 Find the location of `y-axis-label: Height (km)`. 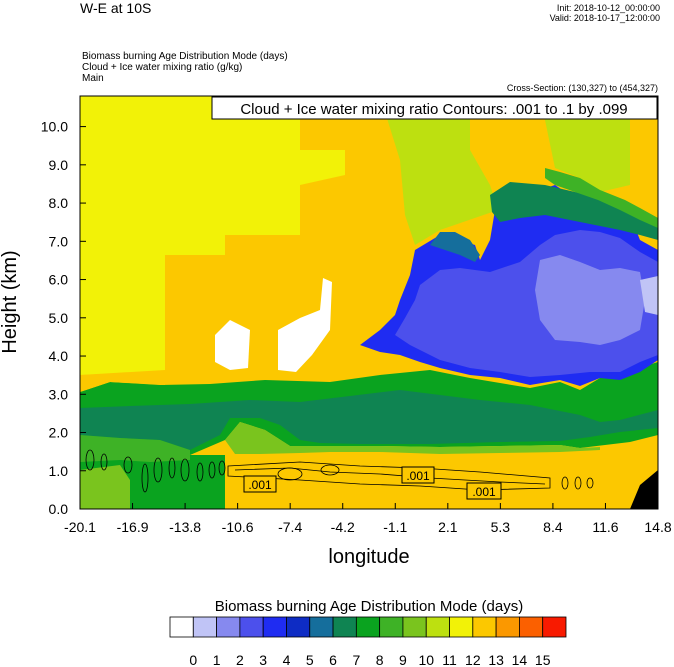

y-axis-label: Height (km) is located at coordinates (10, 301).